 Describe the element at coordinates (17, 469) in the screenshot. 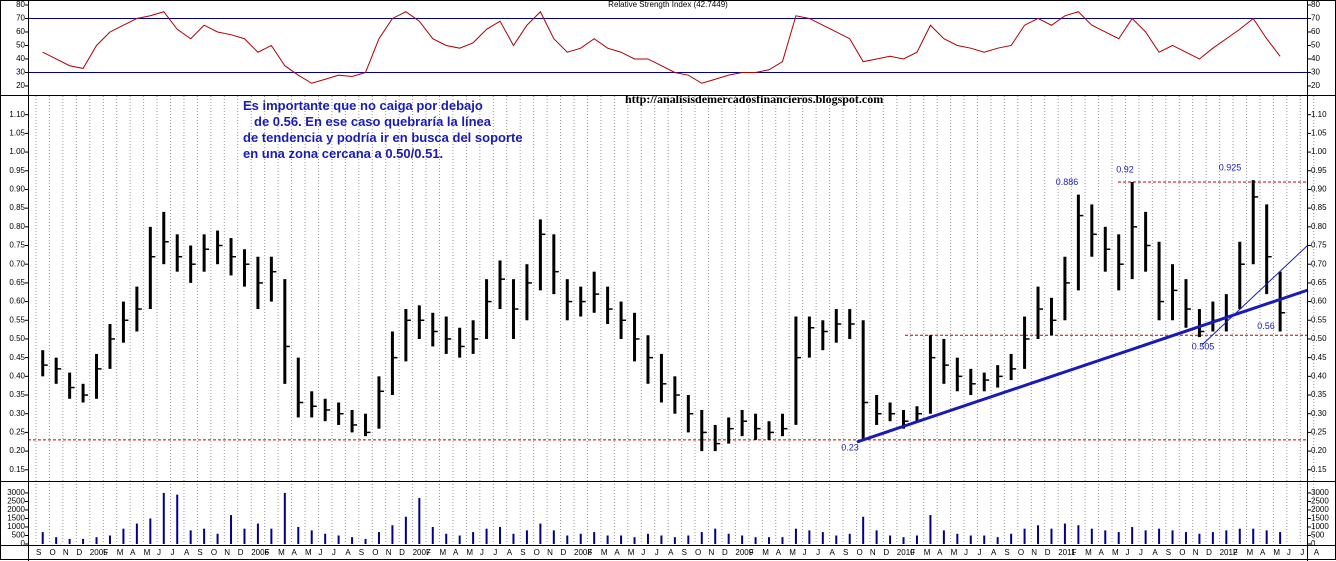

I see `y-tick-label: 0.15` at that location.